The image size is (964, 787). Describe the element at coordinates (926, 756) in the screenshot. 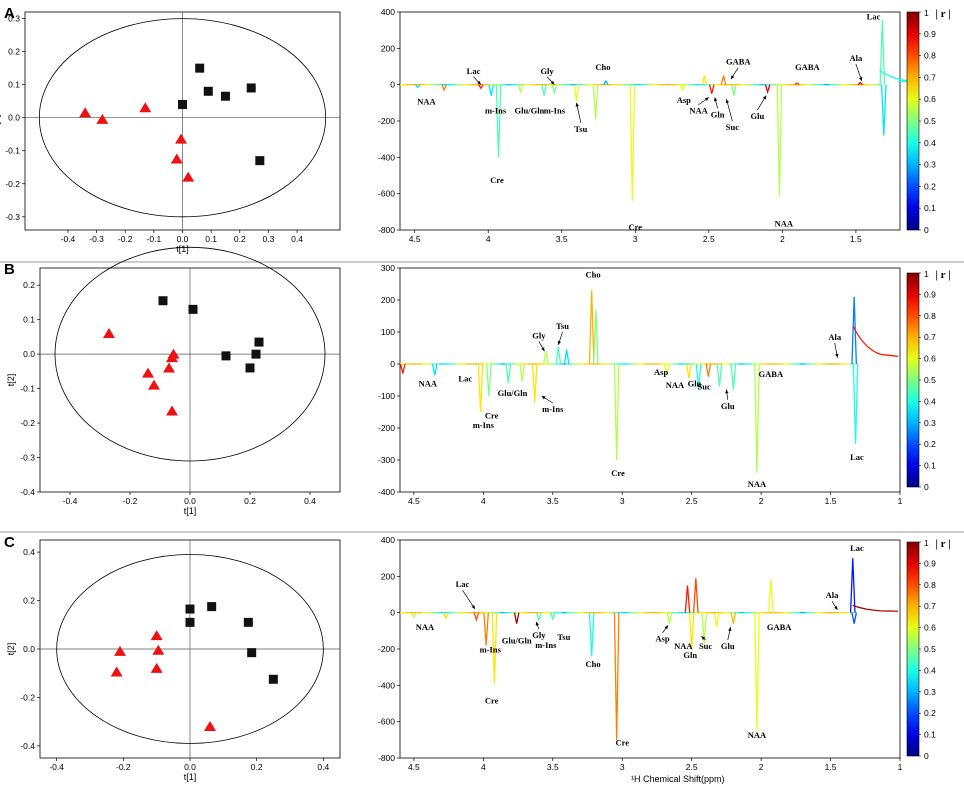

I see `colorbar-tick-label: 0` at that location.